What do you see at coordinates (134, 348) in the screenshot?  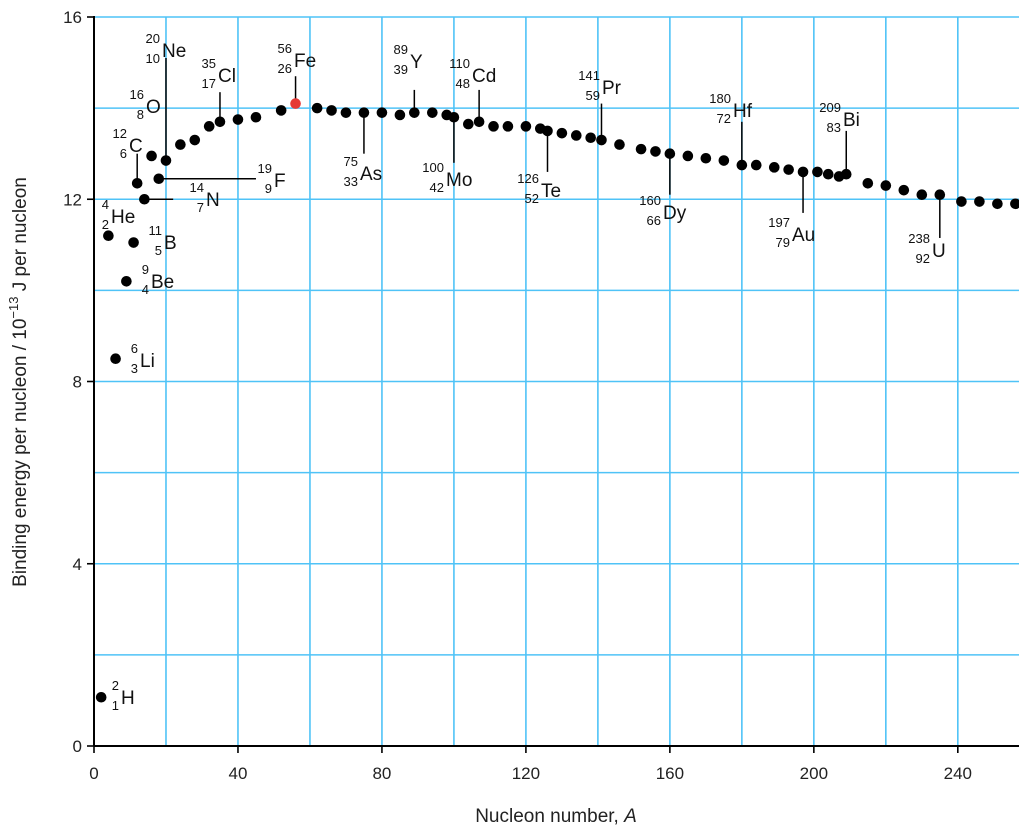 I see `mass-number: 6` at bounding box center [134, 348].